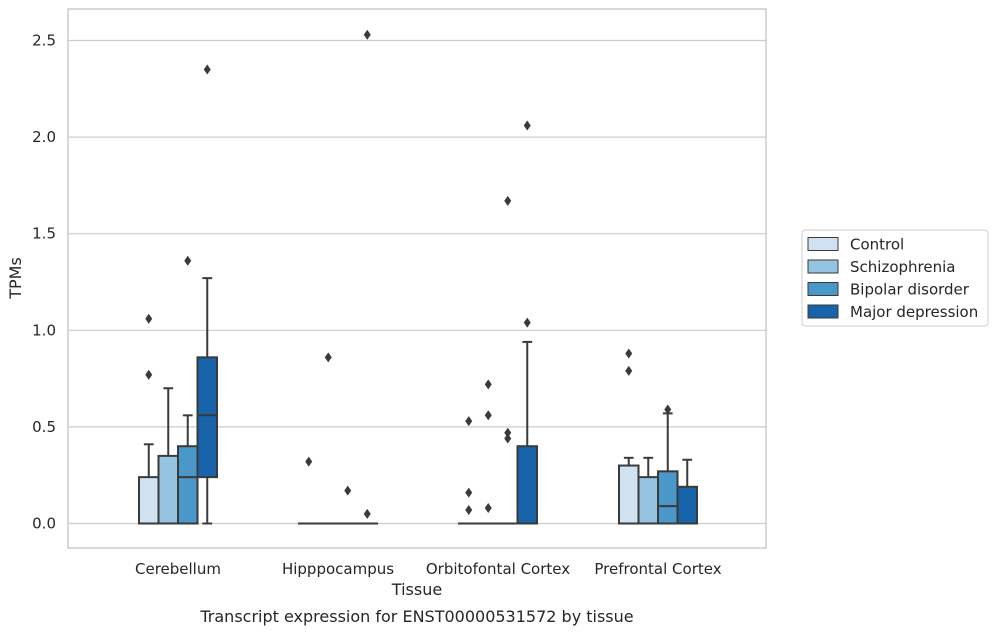  I want to click on legend-label: Control, so click(877, 245).